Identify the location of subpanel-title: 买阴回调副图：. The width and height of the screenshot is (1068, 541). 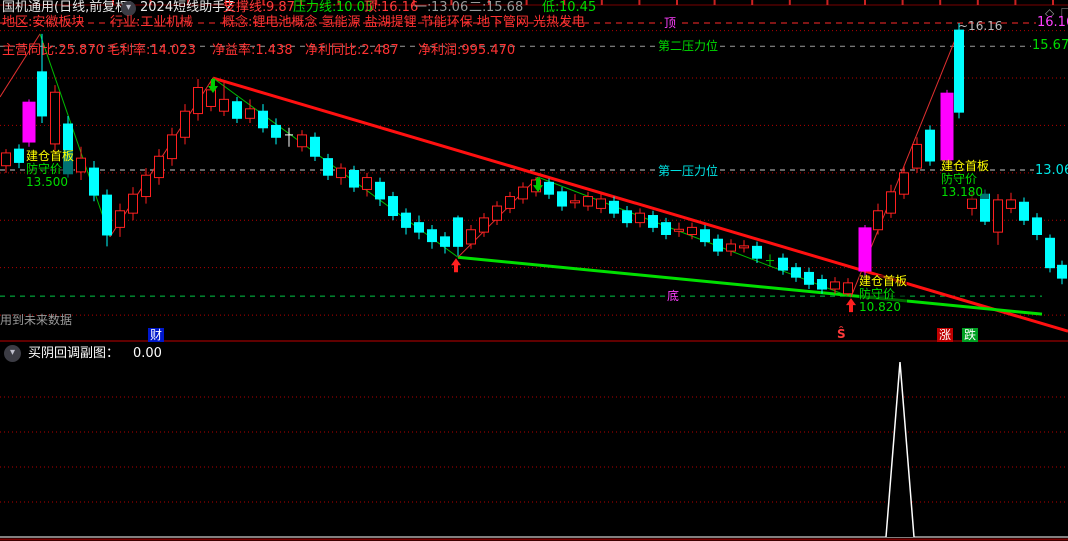
(74, 353).